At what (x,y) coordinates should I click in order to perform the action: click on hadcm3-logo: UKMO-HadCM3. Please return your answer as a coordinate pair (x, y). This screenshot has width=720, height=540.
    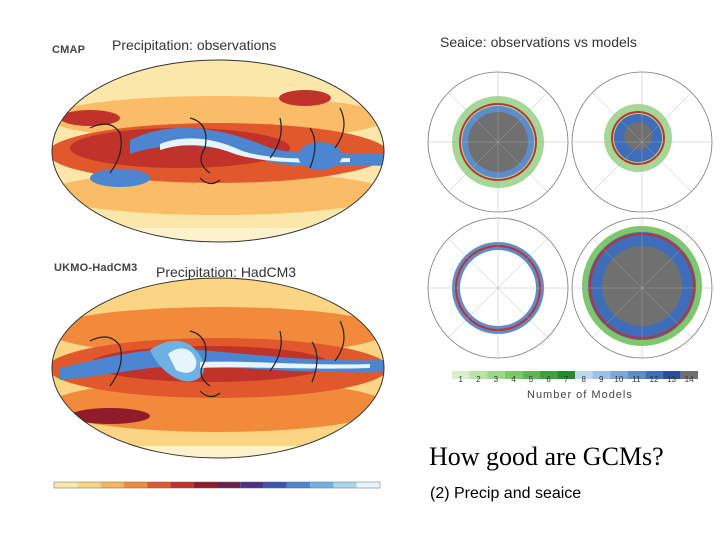
    Looking at the image, I should click on (96, 268).